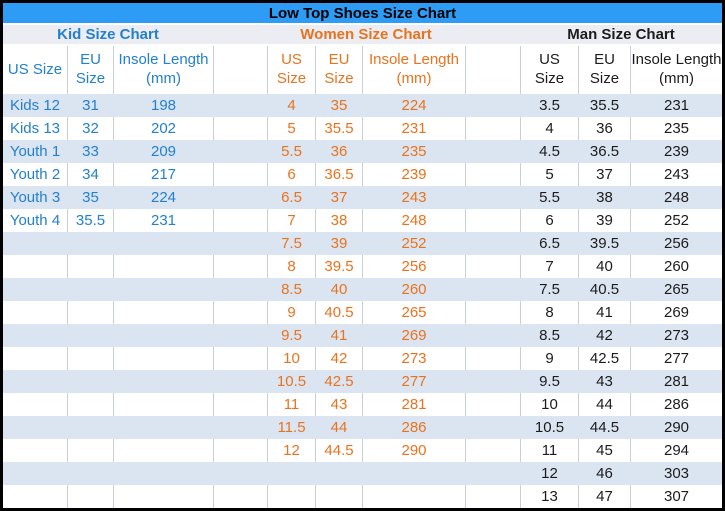 The width and height of the screenshot is (725, 511). I want to click on table-cell: 4, so click(291, 105).